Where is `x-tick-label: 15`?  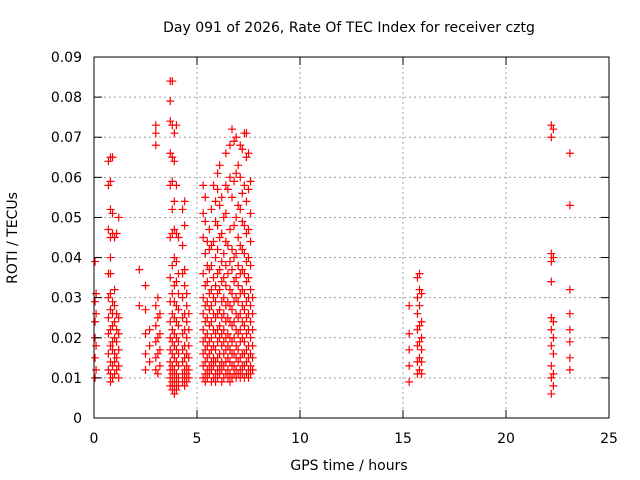
x-tick-label: 15 is located at coordinates (403, 439).